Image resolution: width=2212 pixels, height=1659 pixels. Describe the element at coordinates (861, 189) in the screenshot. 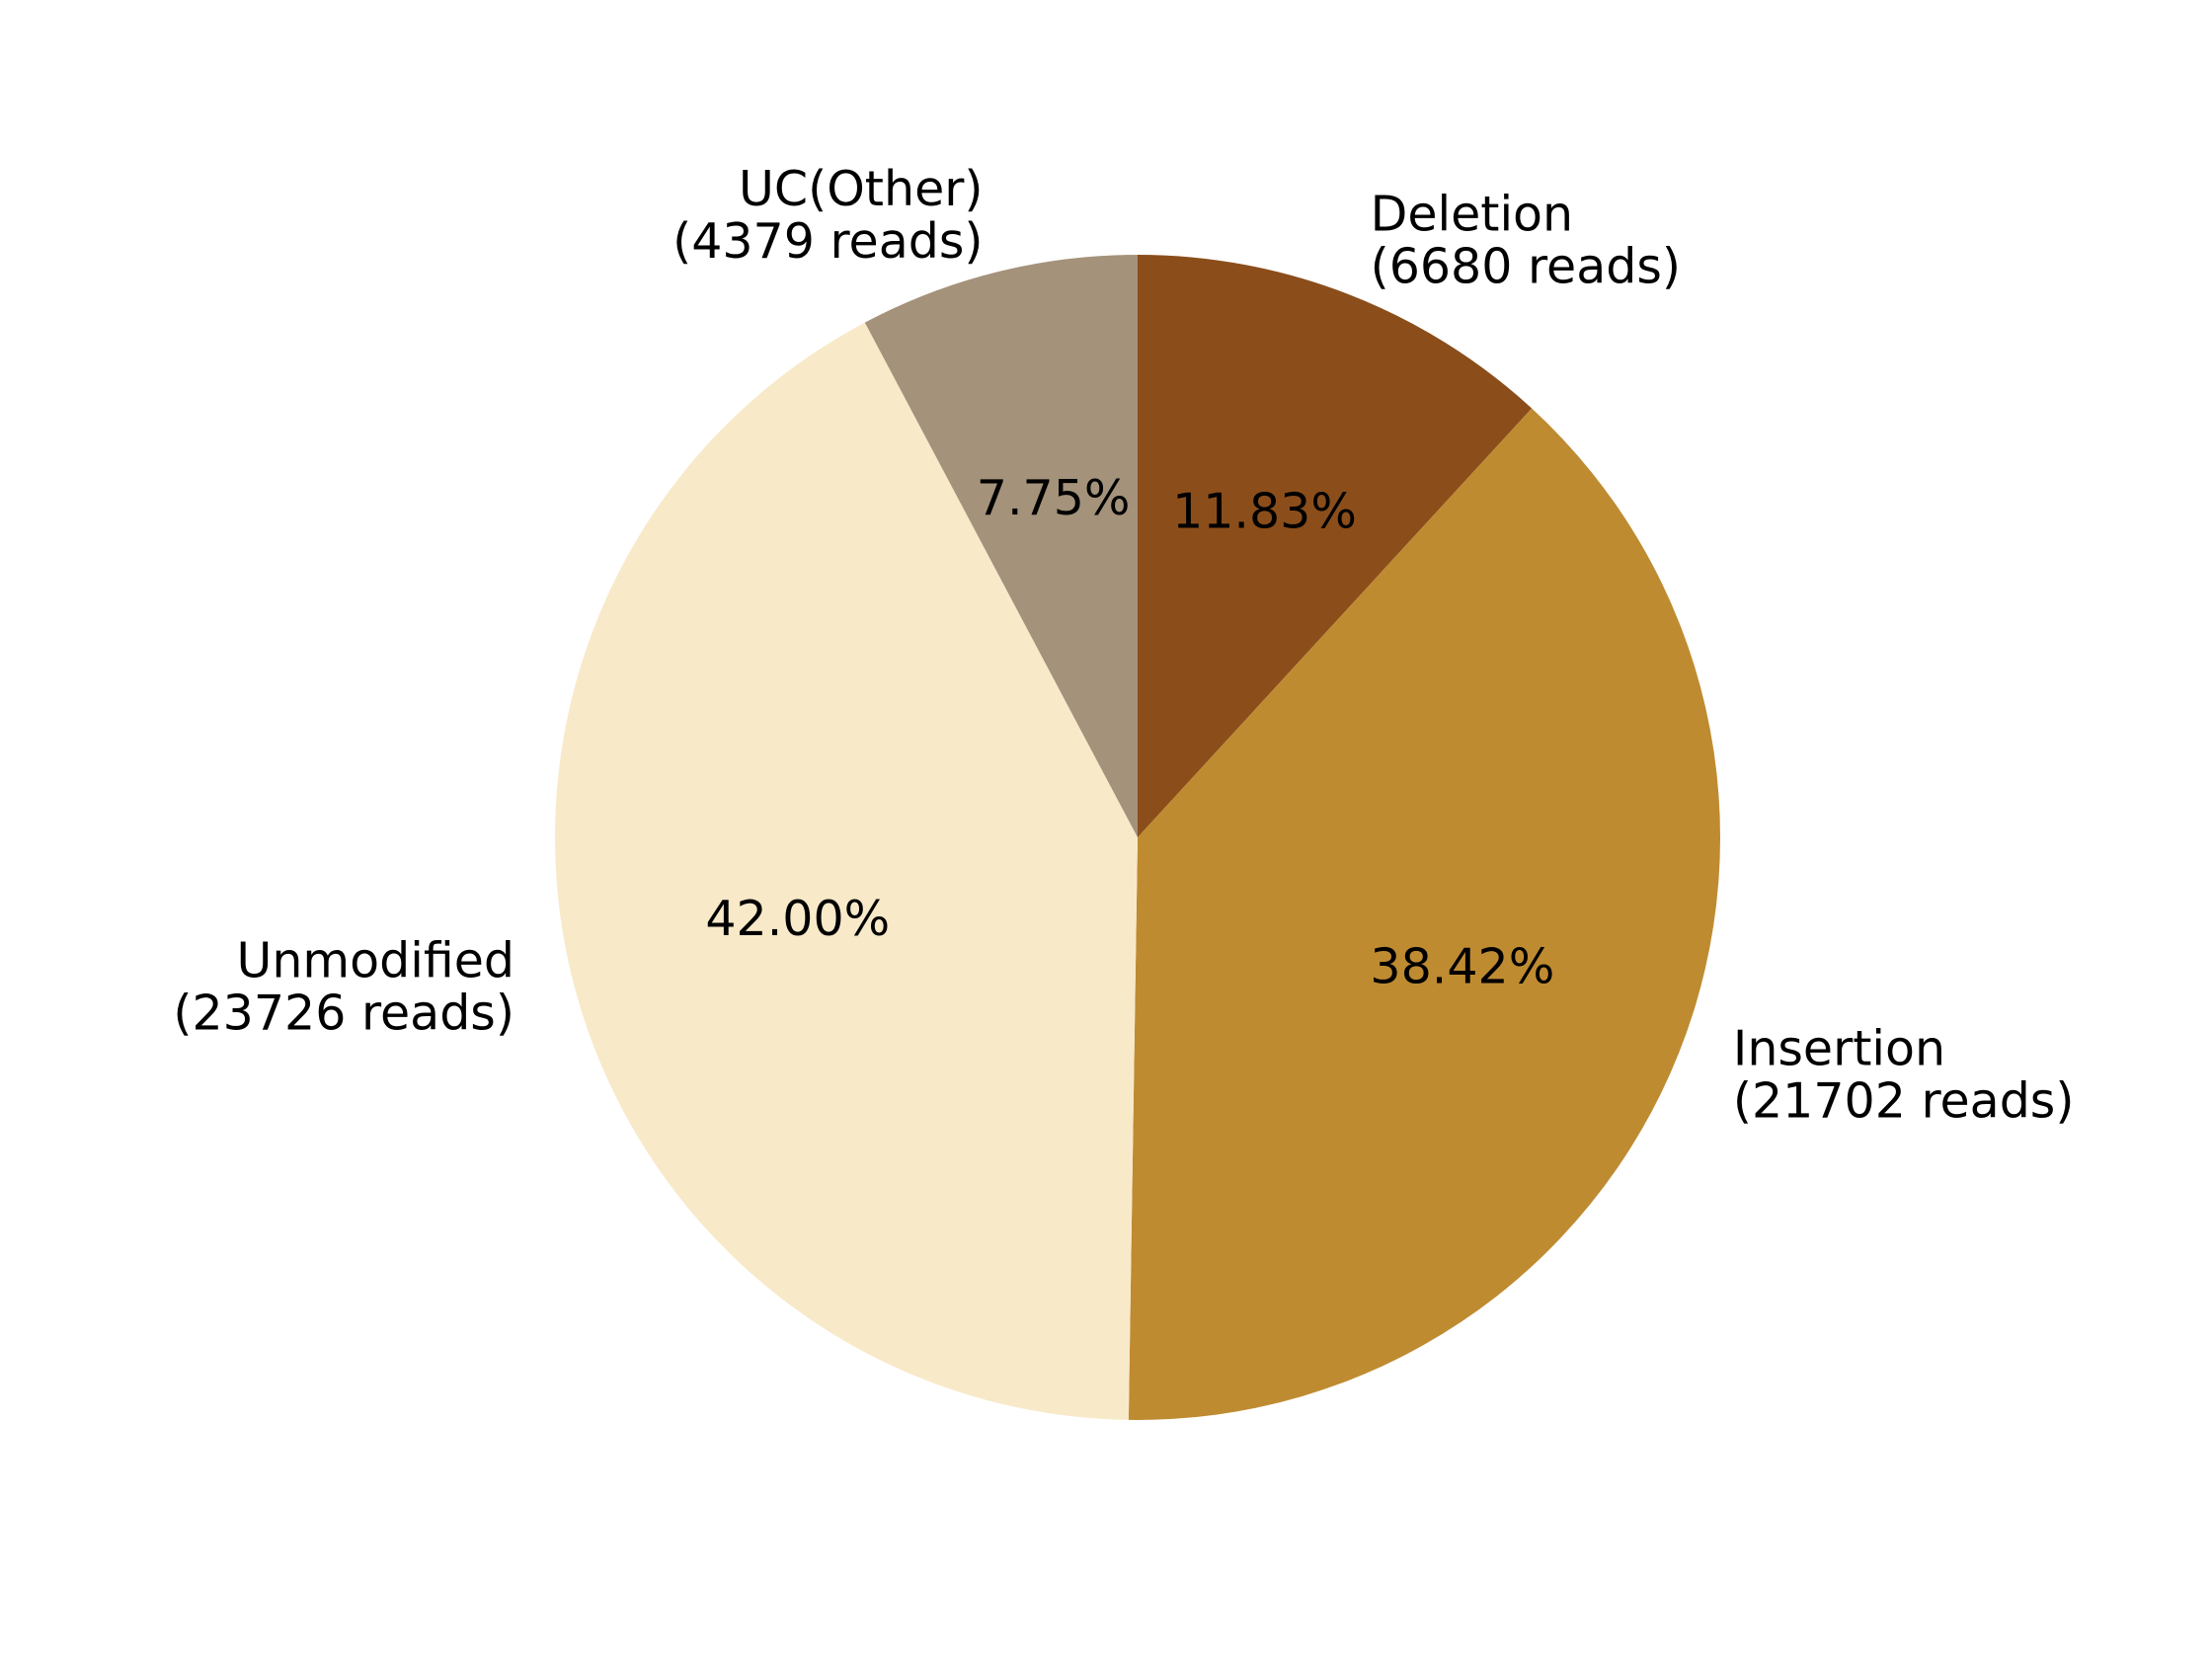

I see `category-name: UC(Other)` at that location.